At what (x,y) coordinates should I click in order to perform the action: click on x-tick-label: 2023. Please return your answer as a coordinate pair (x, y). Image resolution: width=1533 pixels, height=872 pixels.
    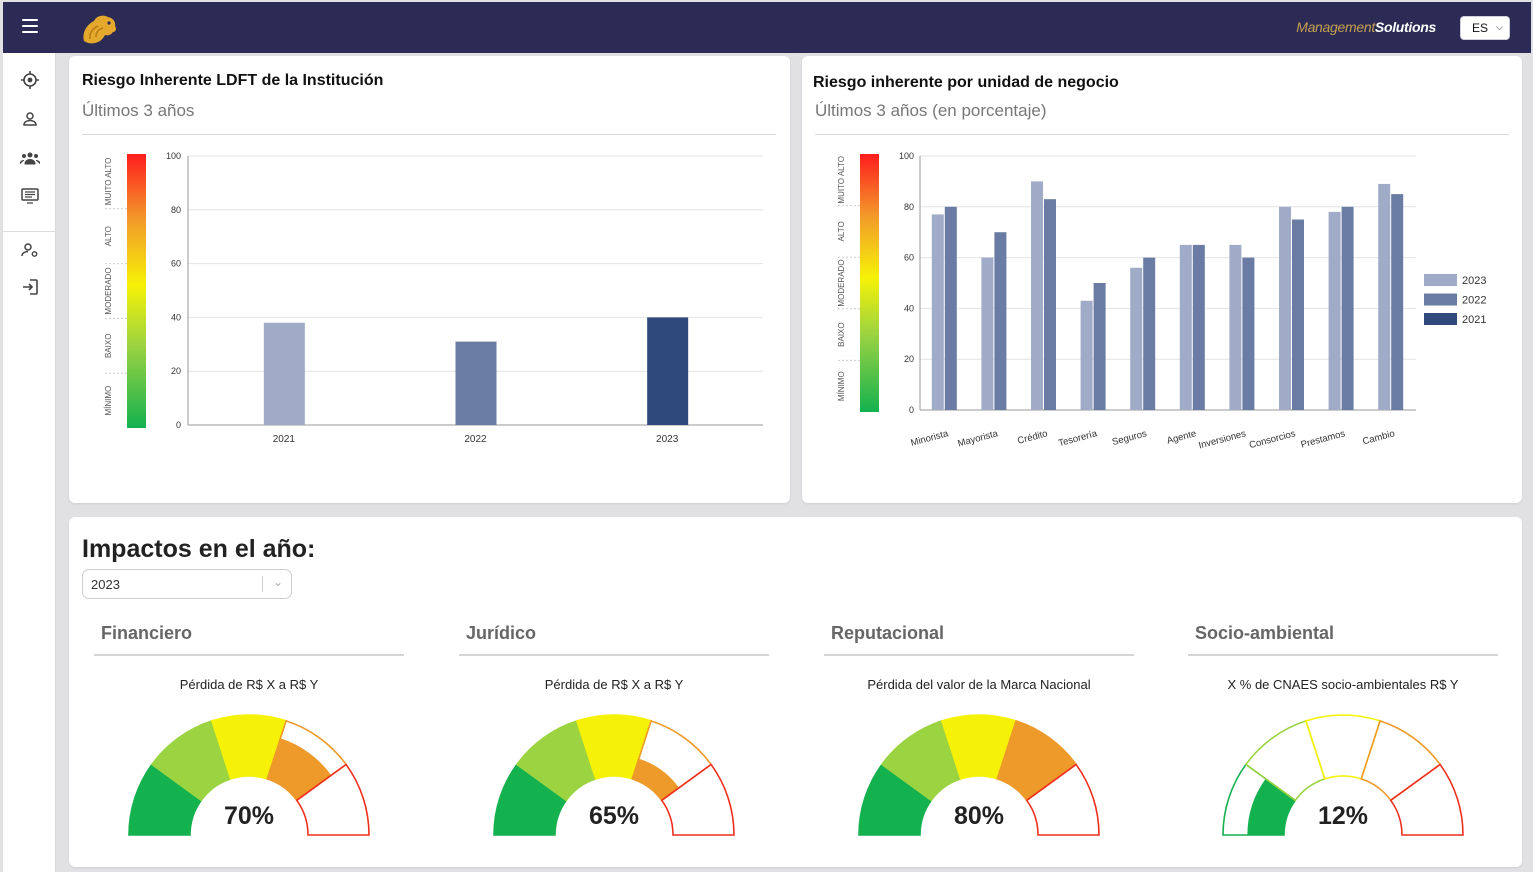
    Looking at the image, I should click on (667, 439).